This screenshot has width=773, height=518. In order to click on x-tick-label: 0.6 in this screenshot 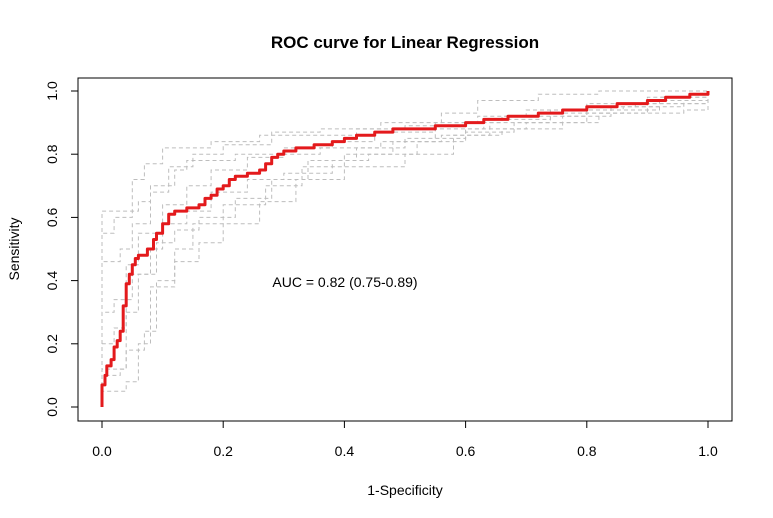, I will do `click(466, 451)`.